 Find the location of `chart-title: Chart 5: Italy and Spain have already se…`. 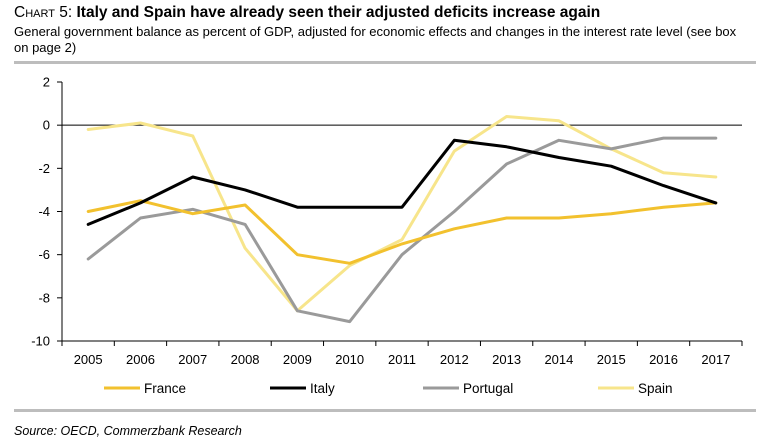

chart-title: Chart 5: Italy and Spain have already se… is located at coordinates (307, 13).